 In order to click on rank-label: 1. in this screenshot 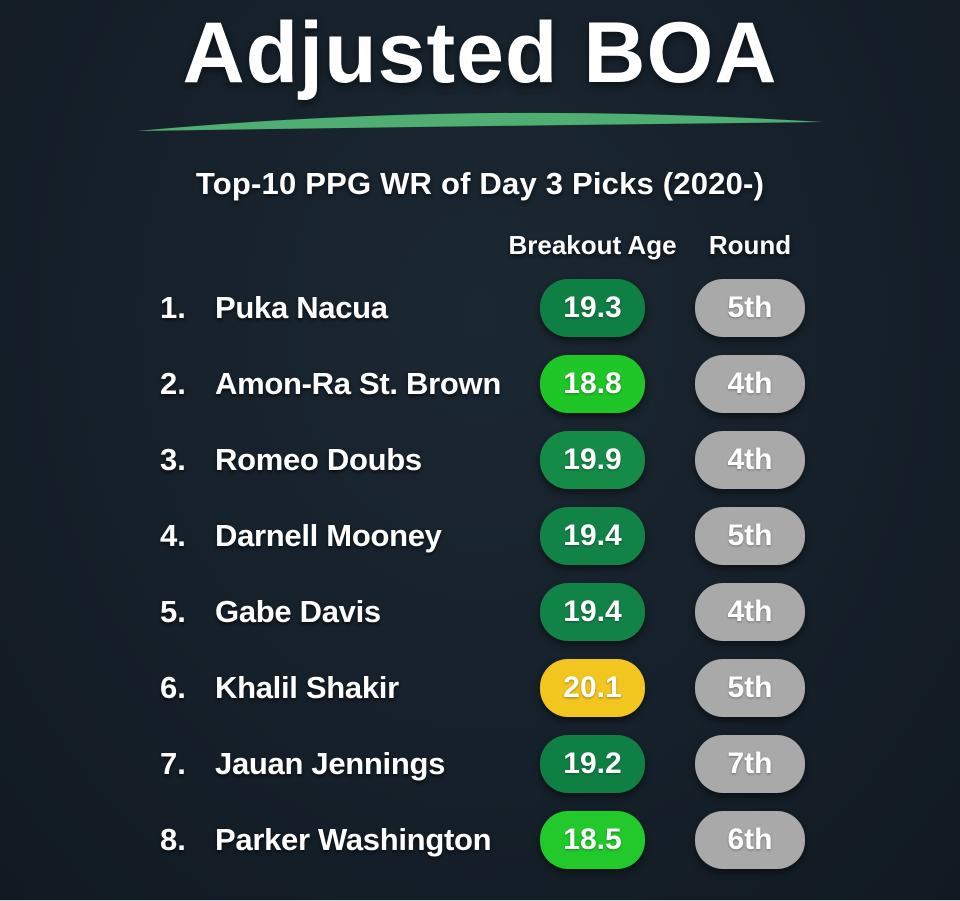, I will do `click(173, 308)`.